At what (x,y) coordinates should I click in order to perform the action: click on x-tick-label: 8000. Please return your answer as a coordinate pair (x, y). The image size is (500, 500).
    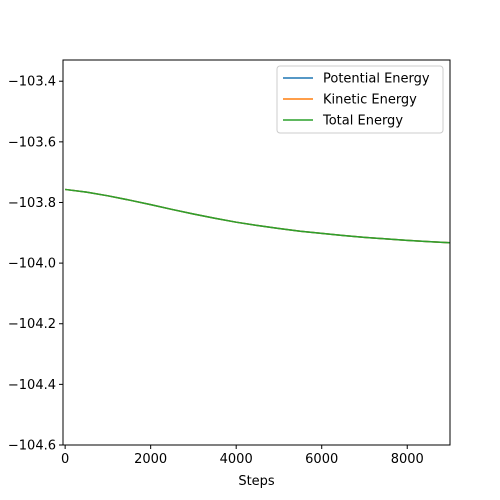
    Looking at the image, I should click on (407, 459).